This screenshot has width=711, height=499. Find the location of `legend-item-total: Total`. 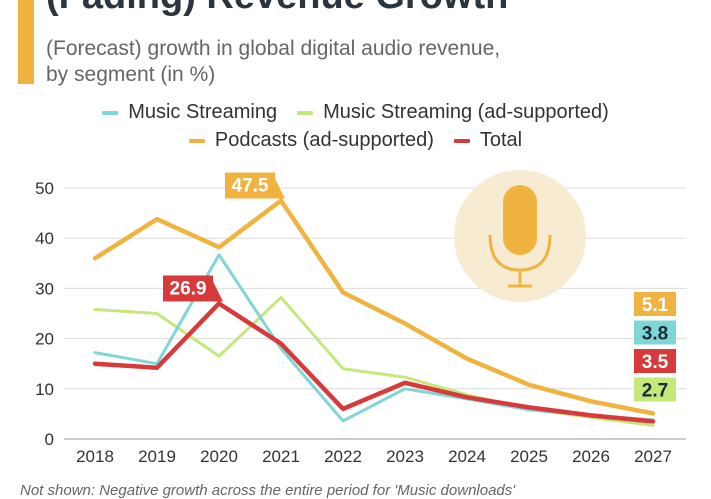

legend-item-total: Total is located at coordinates (488, 140).